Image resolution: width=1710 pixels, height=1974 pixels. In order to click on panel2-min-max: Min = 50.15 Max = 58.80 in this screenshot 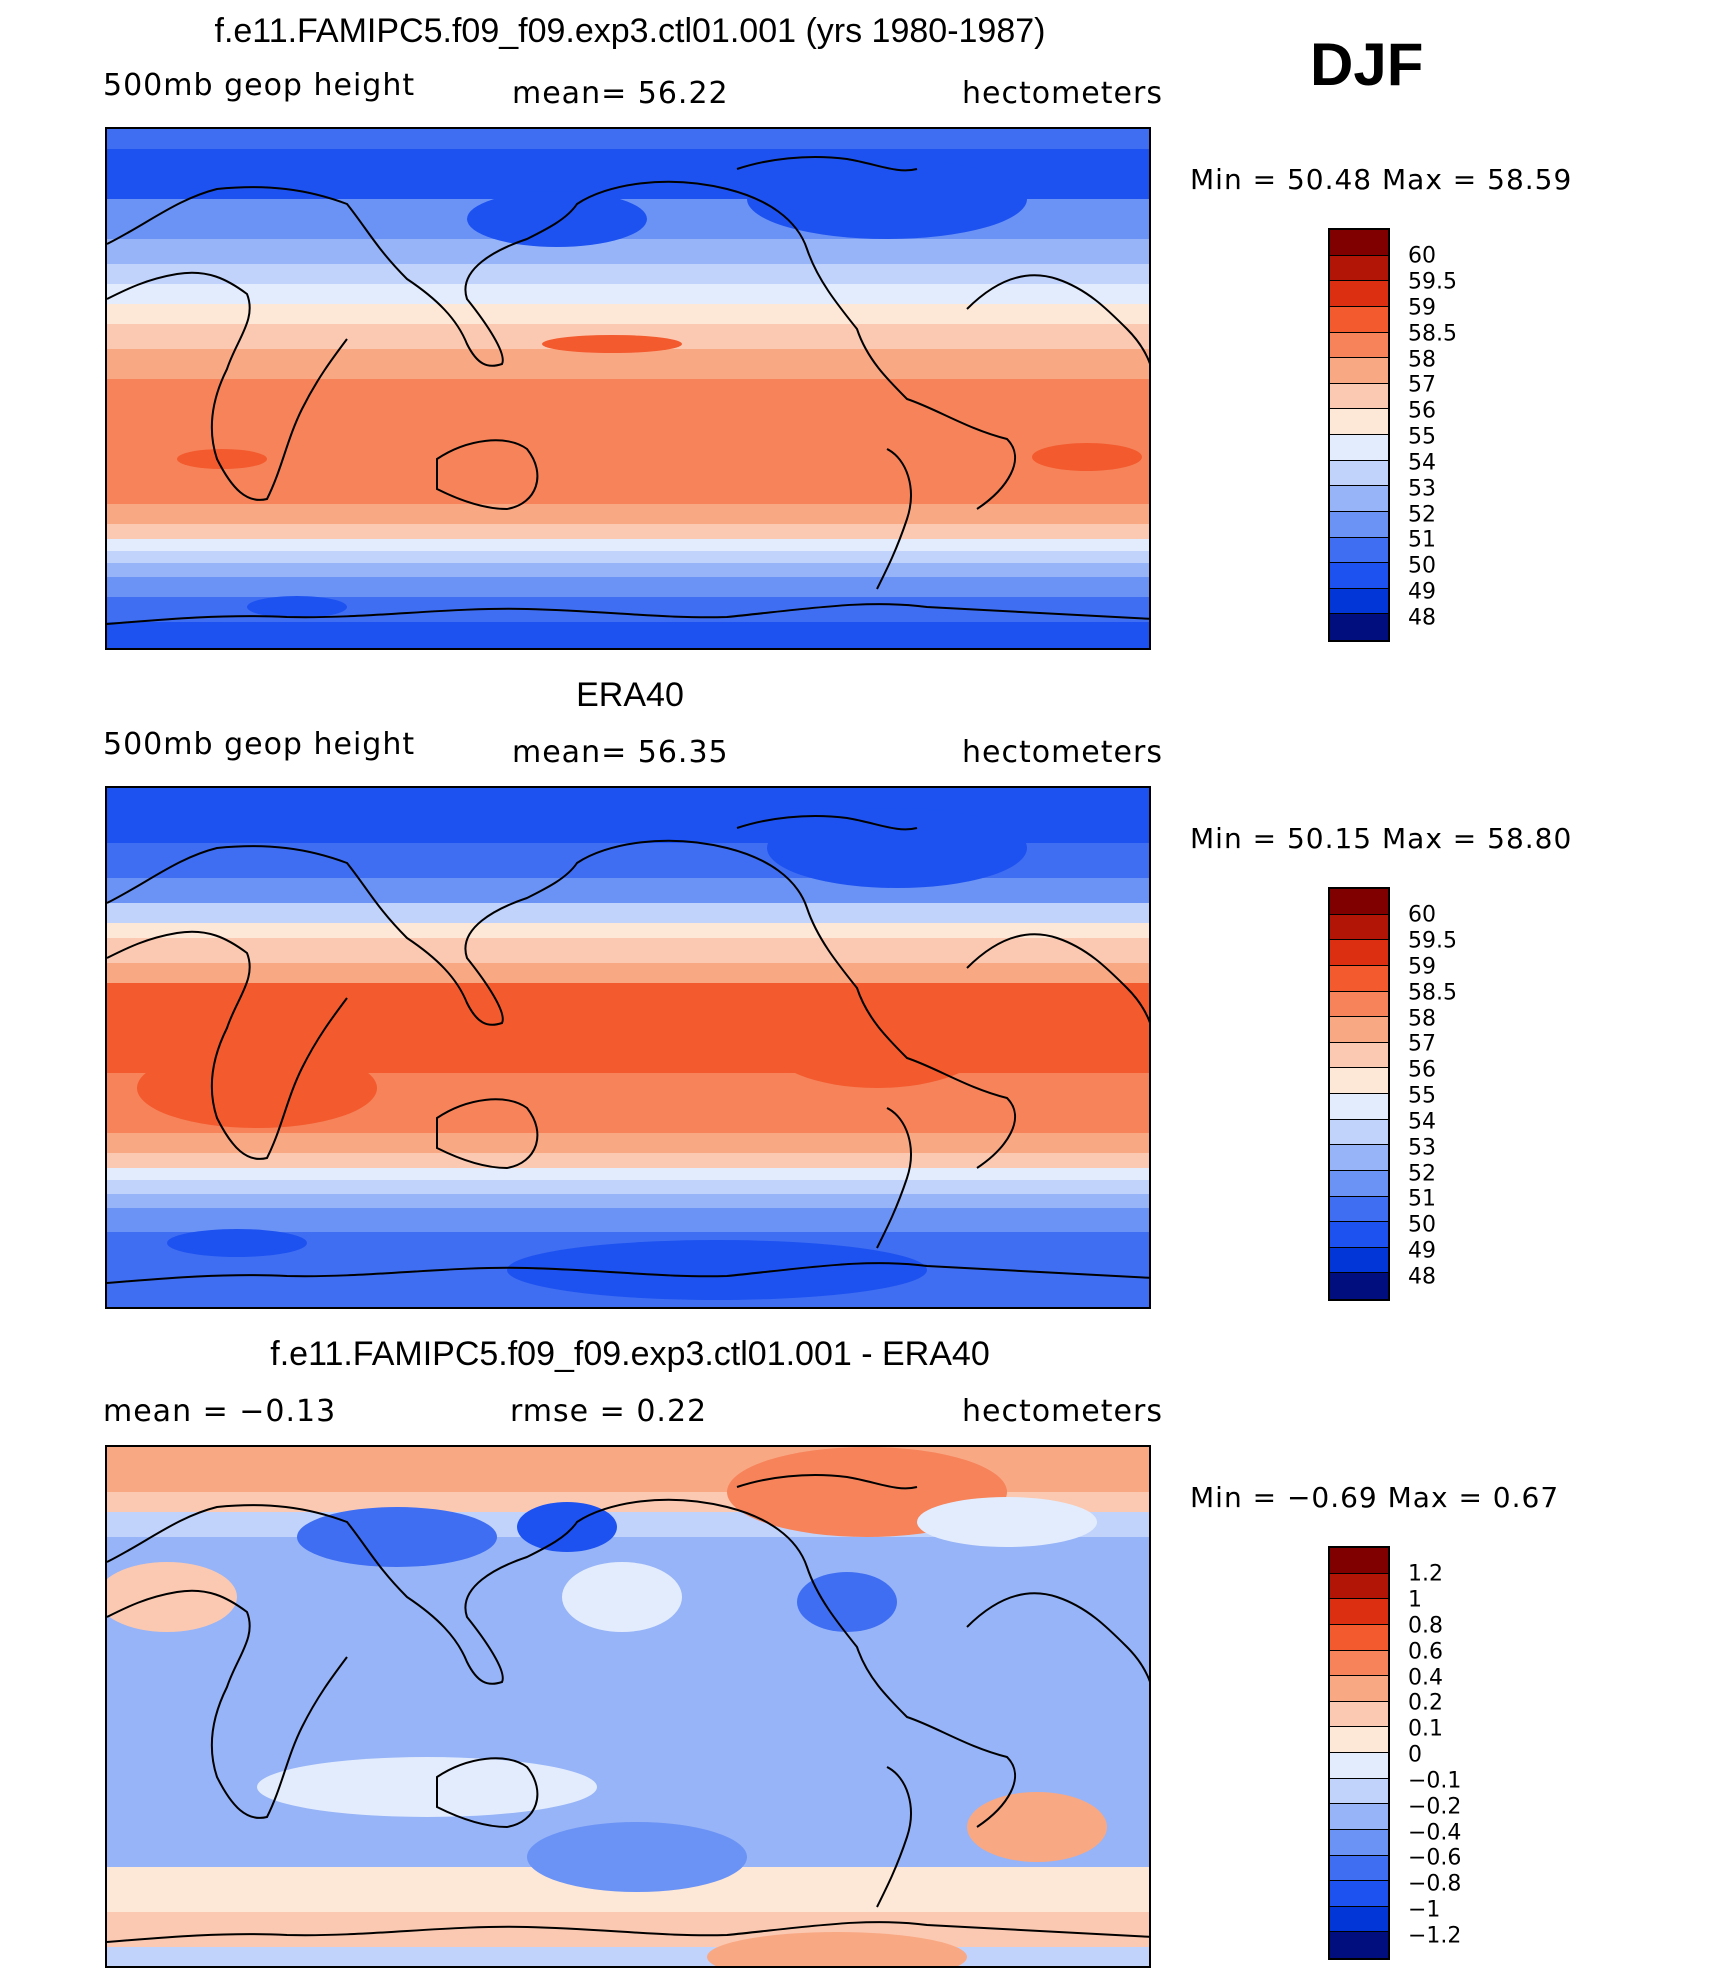, I will do `click(1381, 838)`.